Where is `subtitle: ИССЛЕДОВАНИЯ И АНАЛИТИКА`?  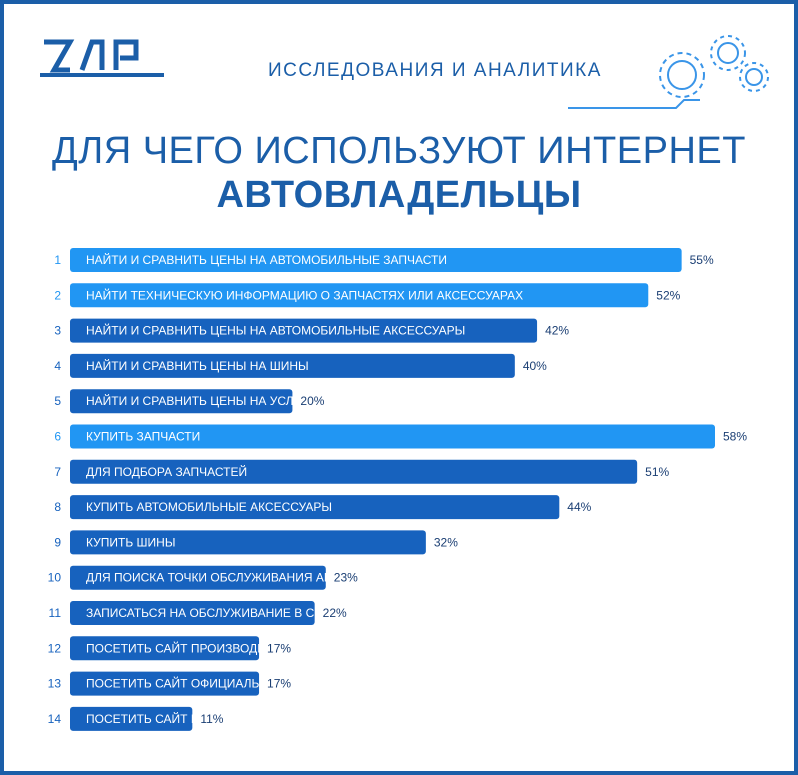 subtitle: ИССЛЕДОВАНИЯ И АНАЛИТИКА is located at coordinates (435, 70).